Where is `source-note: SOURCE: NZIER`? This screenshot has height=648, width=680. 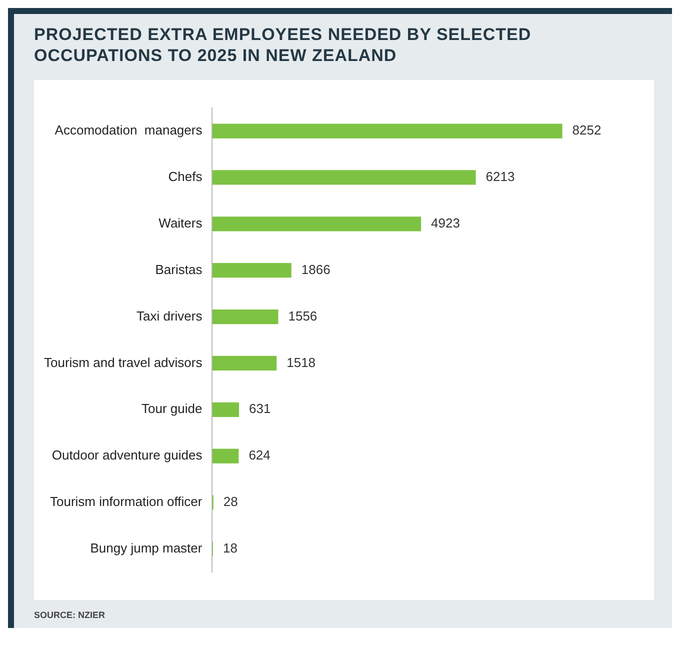
source-note: SOURCE: NZIER is located at coordinates (70, 615).